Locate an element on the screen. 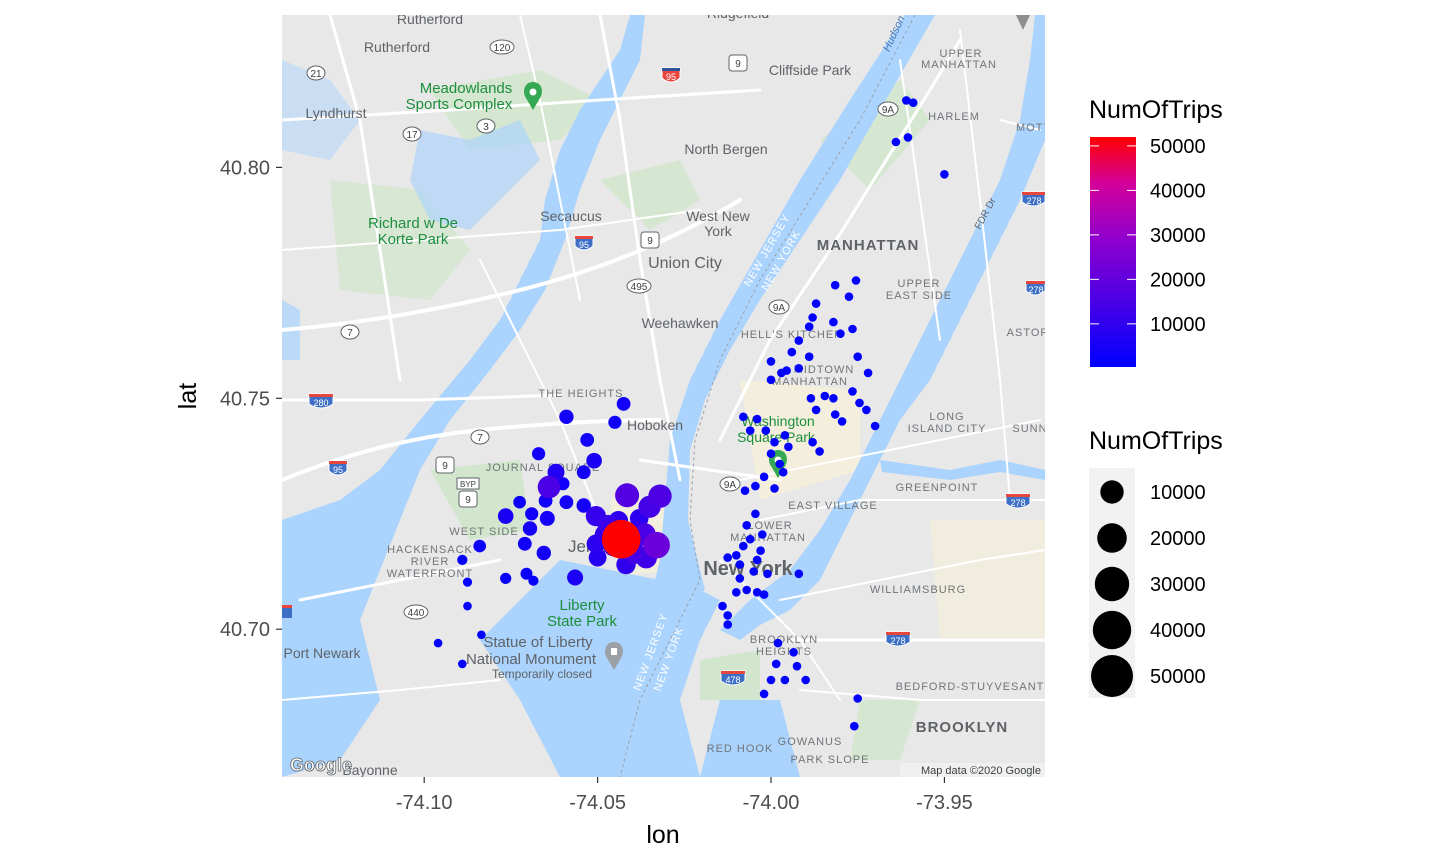 The height and width of the screenshot is (864, 1440). place-label: Cliffside Park is located at coordinates (810, 70).